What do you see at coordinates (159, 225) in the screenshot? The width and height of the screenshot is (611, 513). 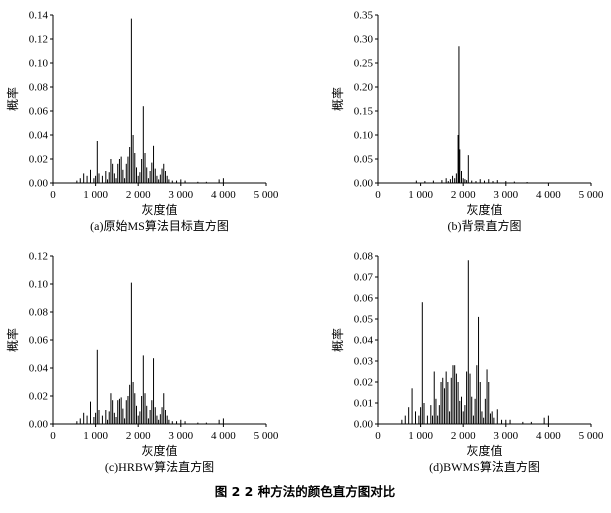 I see `panel-caption: (a)原始MS算法目标直方图` at bounding box center [159, 225].